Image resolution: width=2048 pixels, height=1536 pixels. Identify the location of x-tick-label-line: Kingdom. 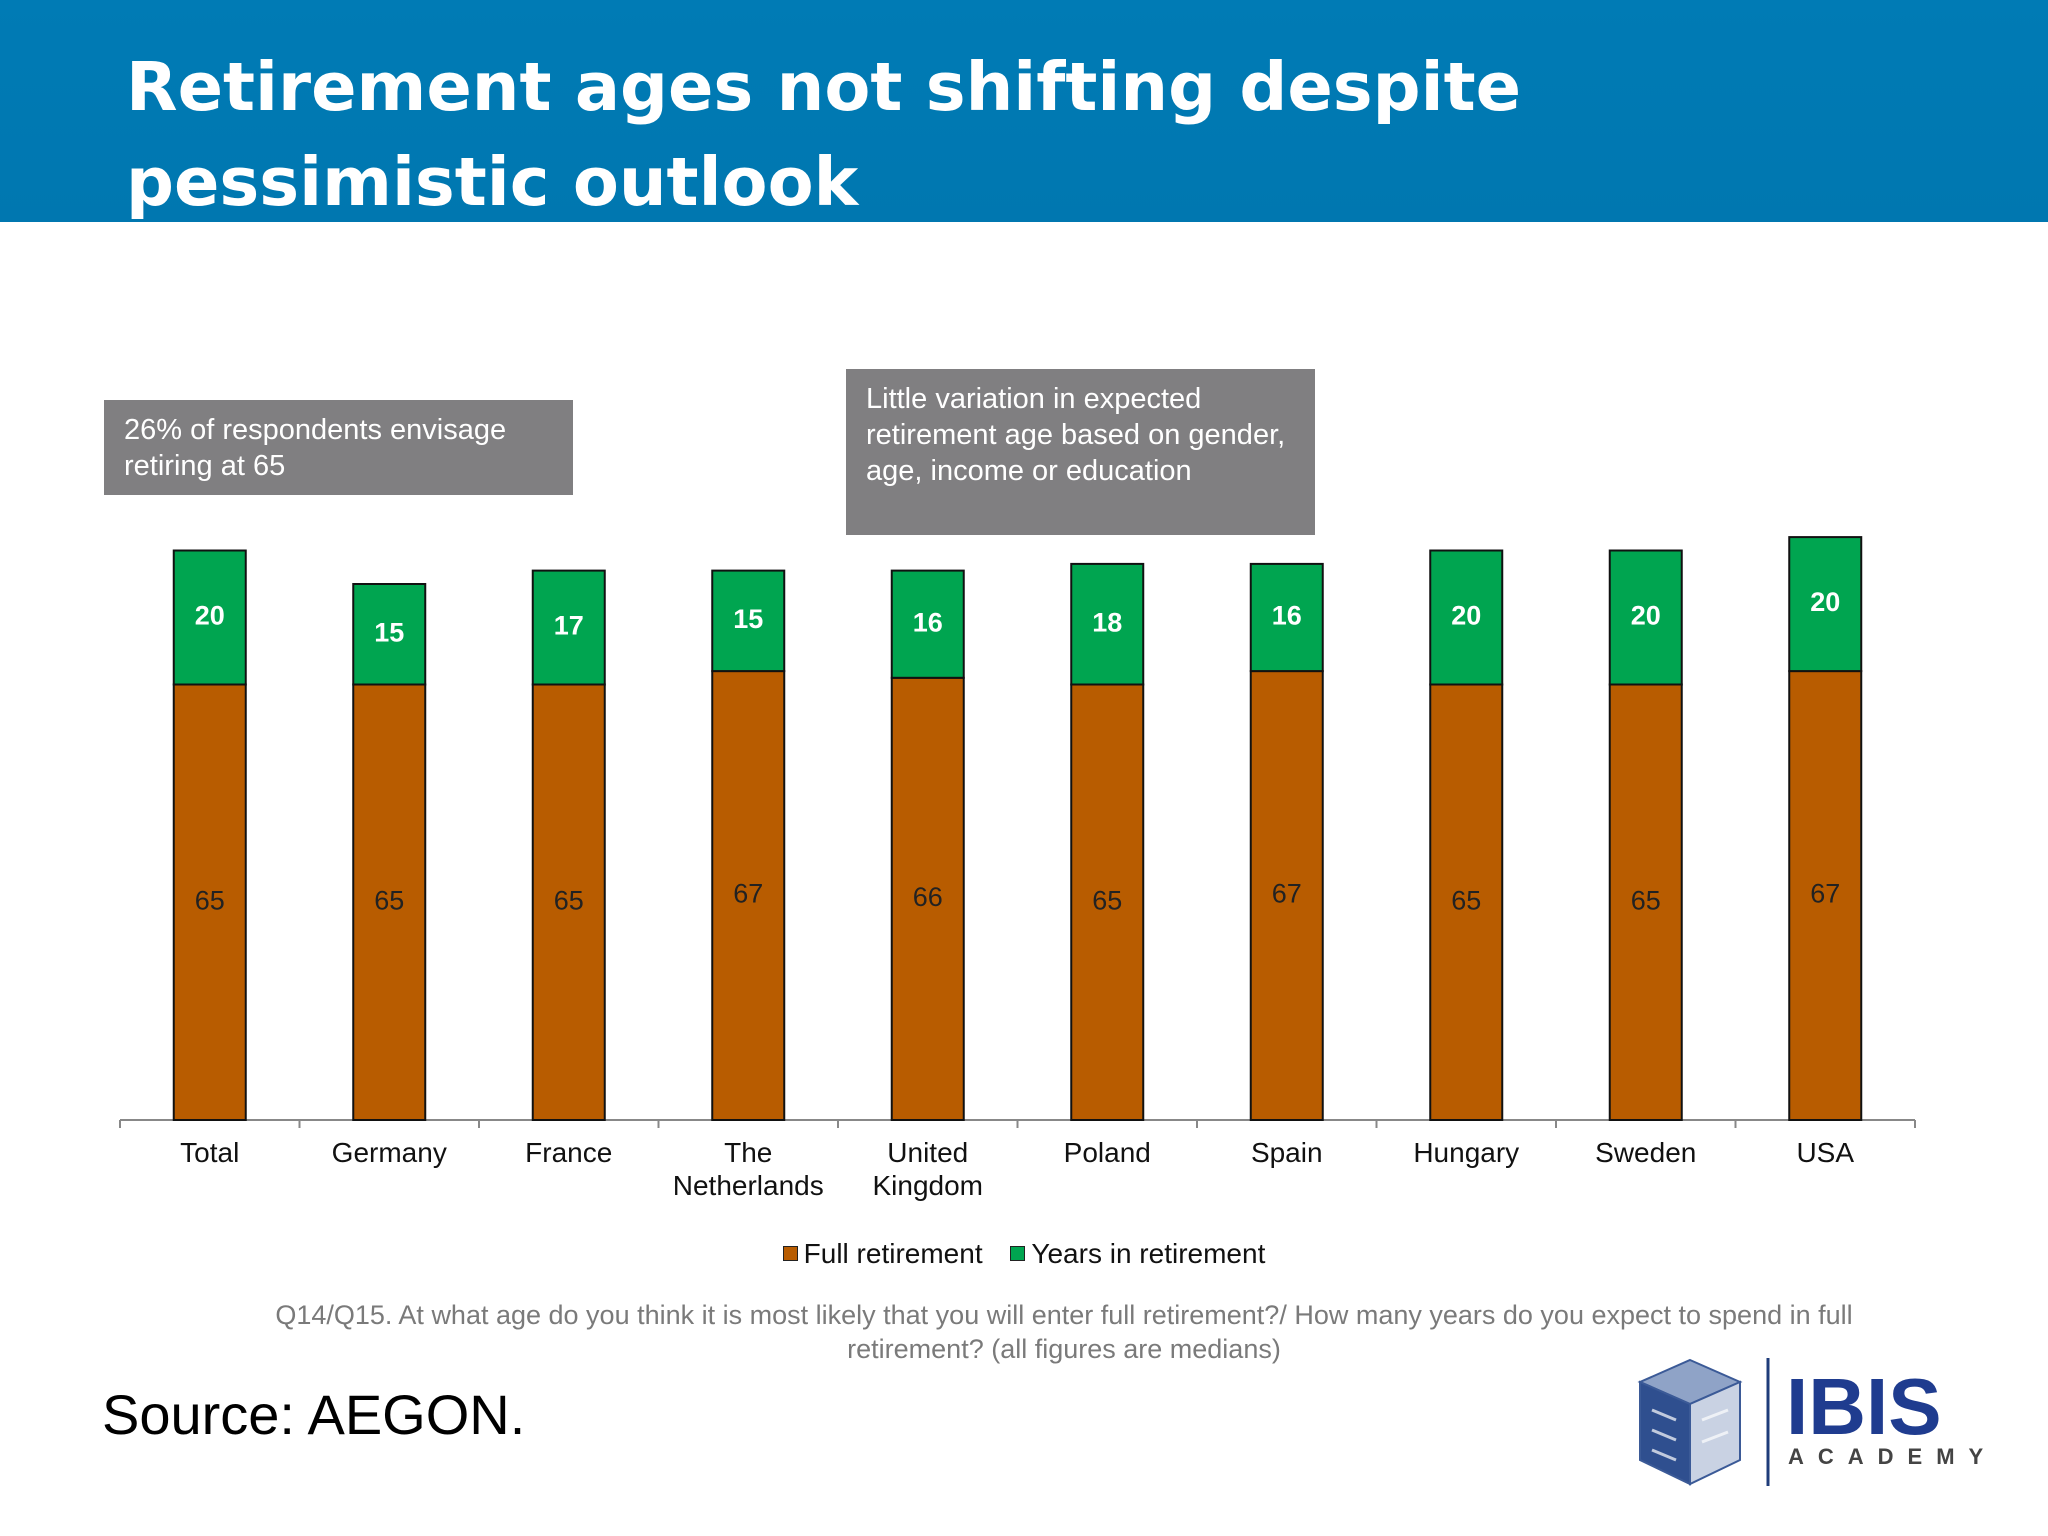
(927, 1185).